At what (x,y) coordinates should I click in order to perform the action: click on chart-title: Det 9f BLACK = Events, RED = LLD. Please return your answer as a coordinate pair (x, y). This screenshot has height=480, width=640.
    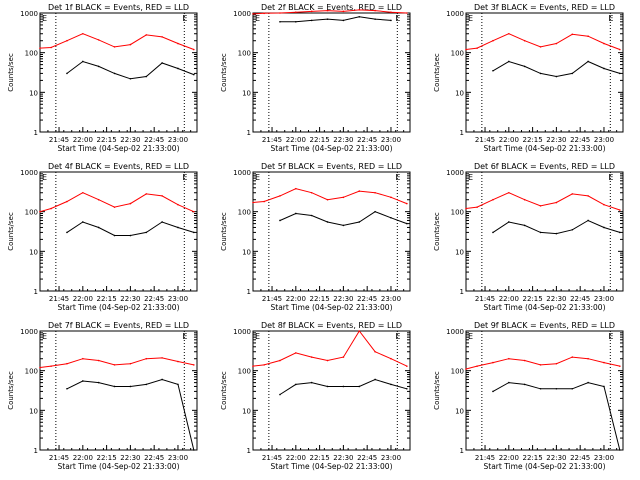
    Looking at the image, I should click on (544, 325).